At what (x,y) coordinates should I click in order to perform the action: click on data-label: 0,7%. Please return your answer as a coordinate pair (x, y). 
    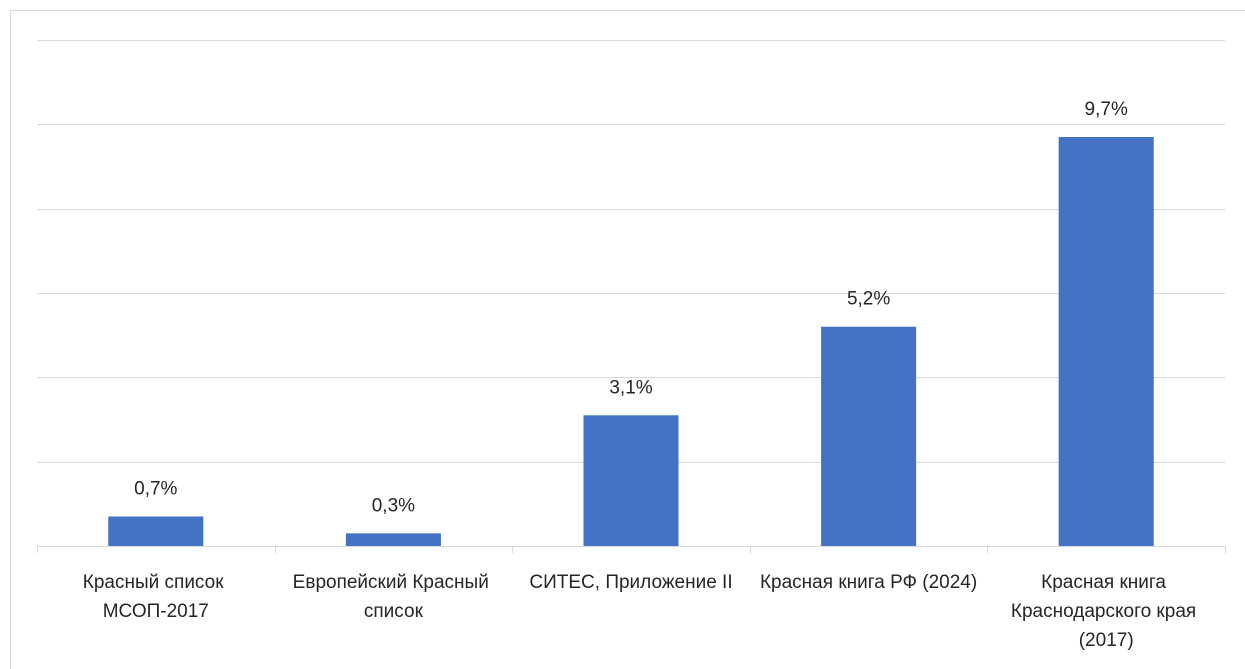
    Looking at the image, I should click on (155, 488).